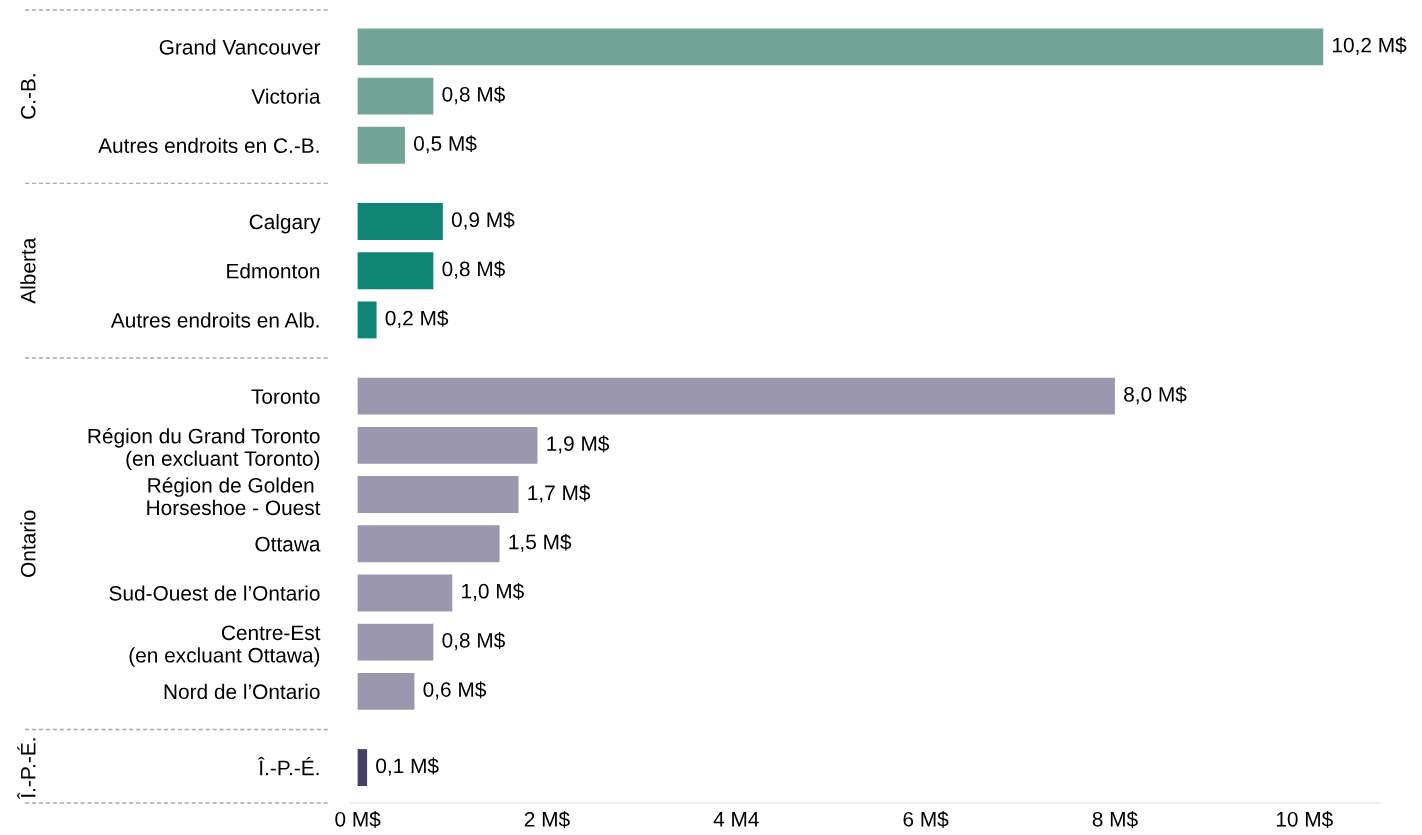  Describe the element at coordinates (286, 96) in the screenshot. I see `y-tick-label: Victoria` at that location.